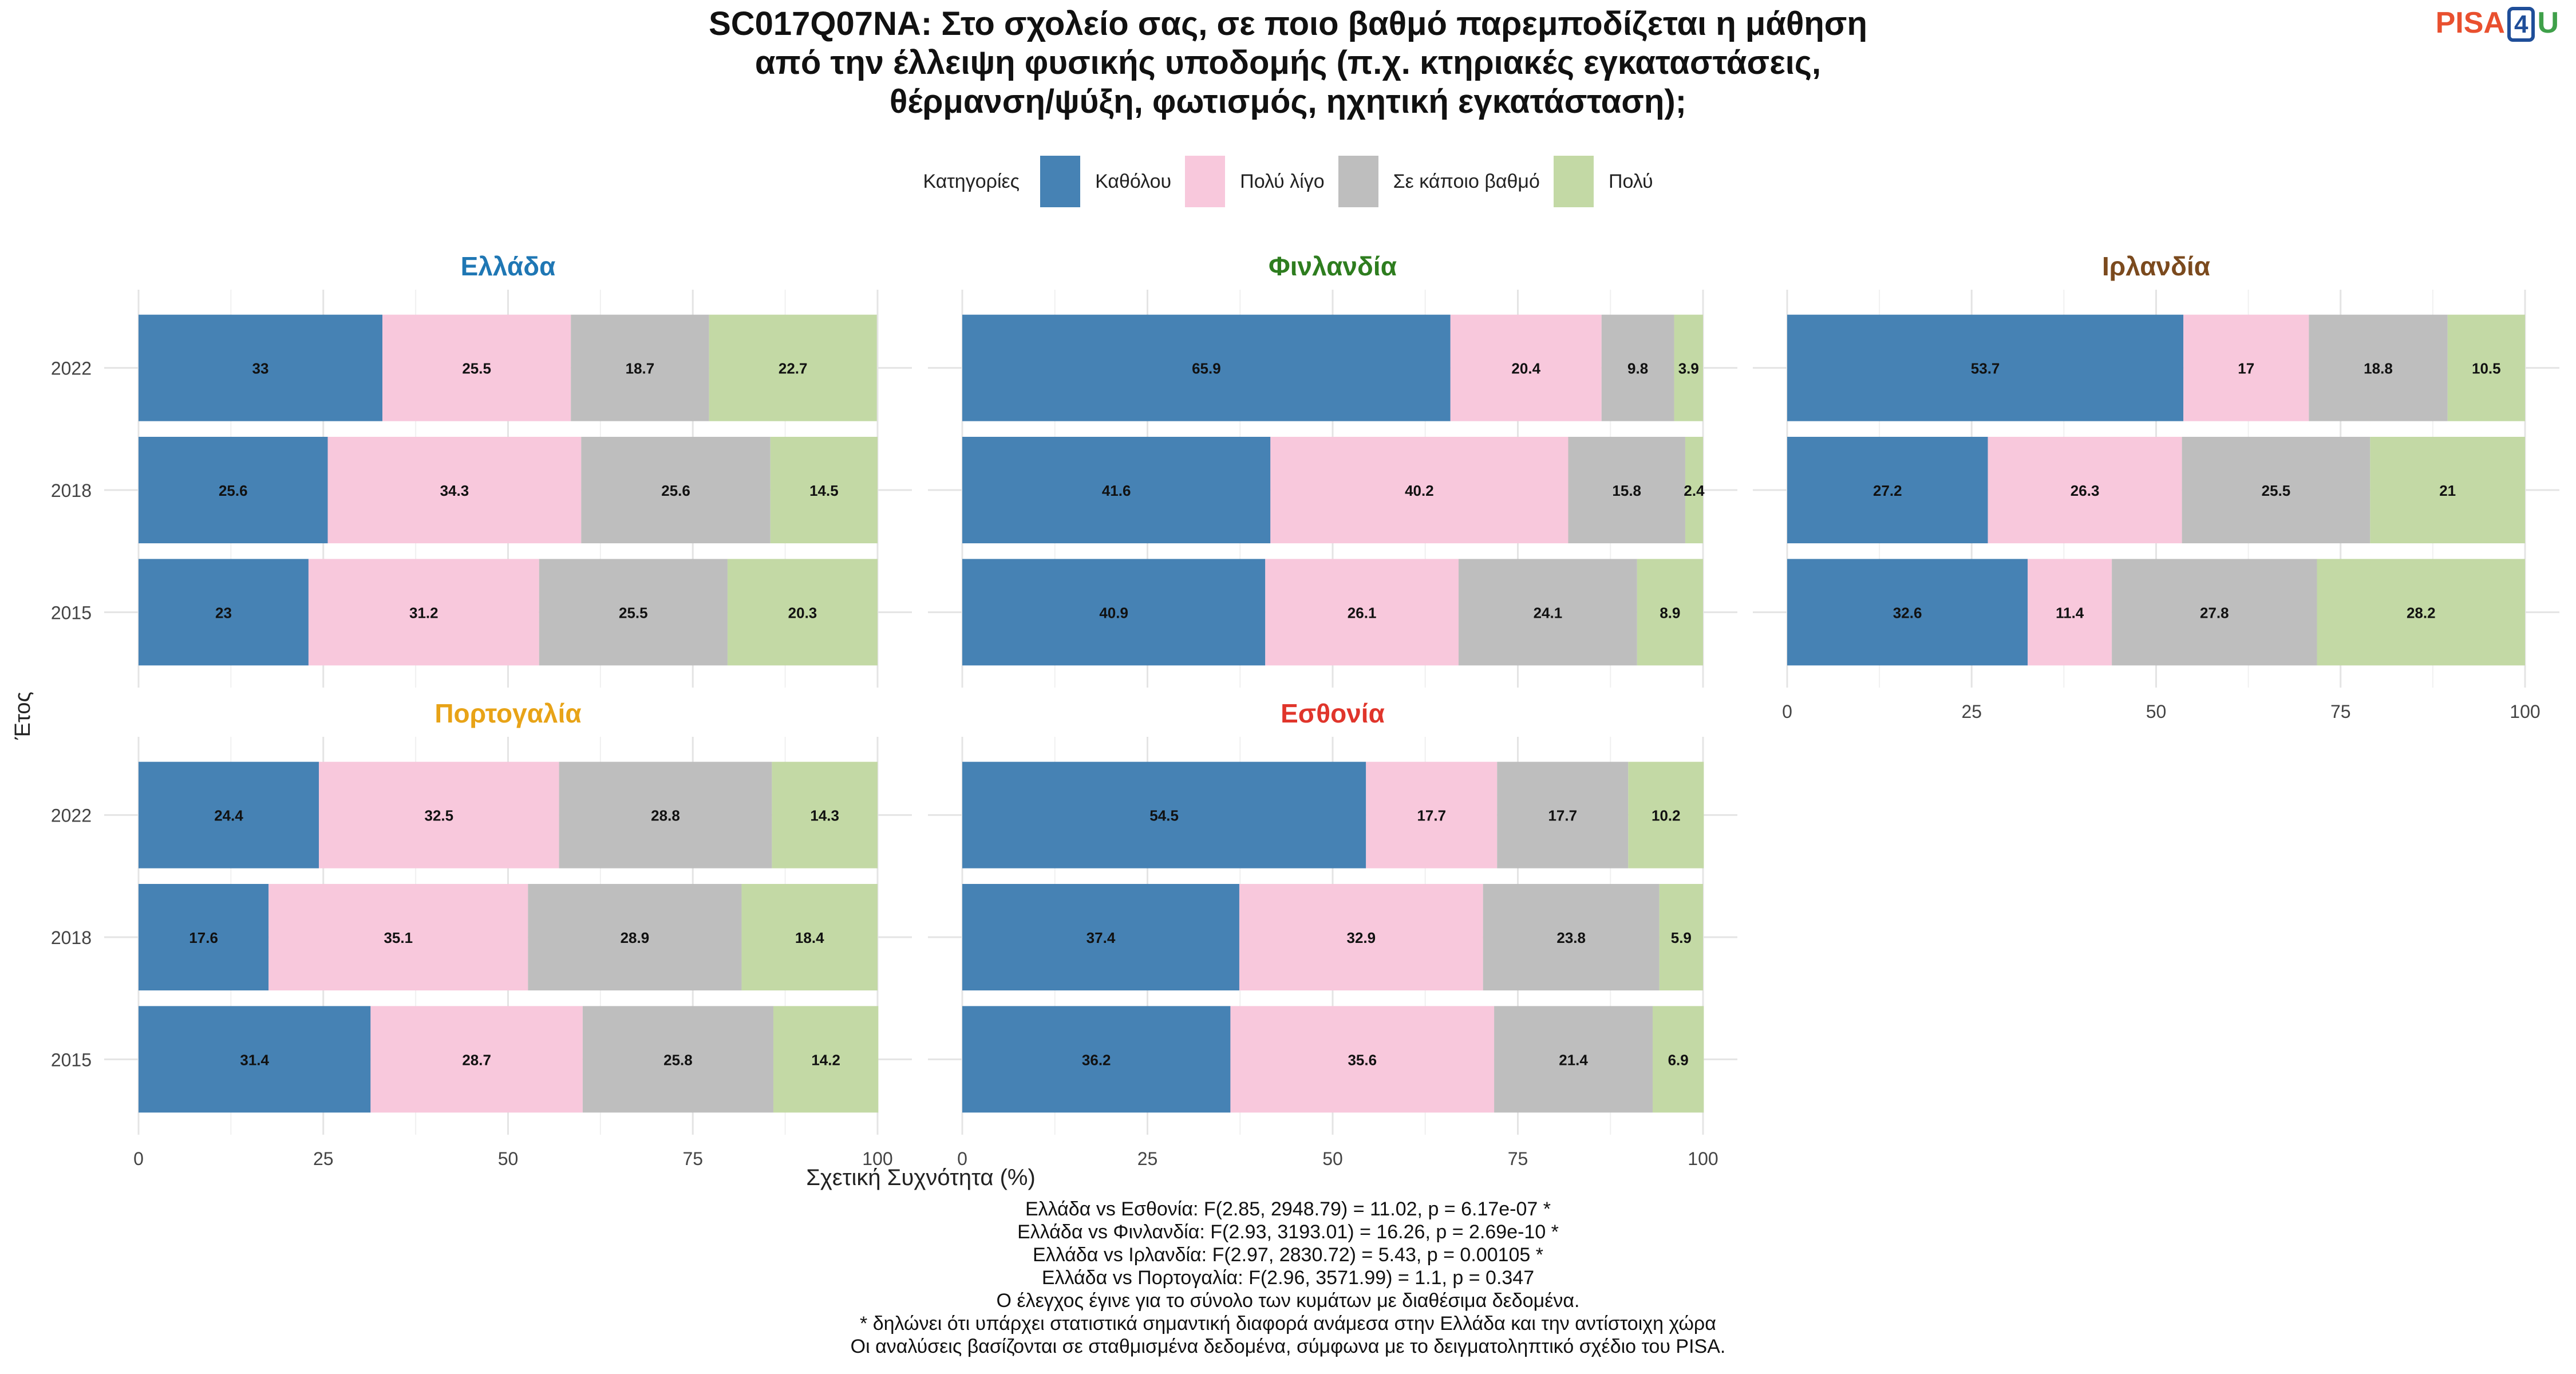 This screenshot has width=2576, height=1374. What do you see at coordinates (23, 716) in the screenshot?
I see `y-axis-title: Έτος` at bounding box center [23, 716].